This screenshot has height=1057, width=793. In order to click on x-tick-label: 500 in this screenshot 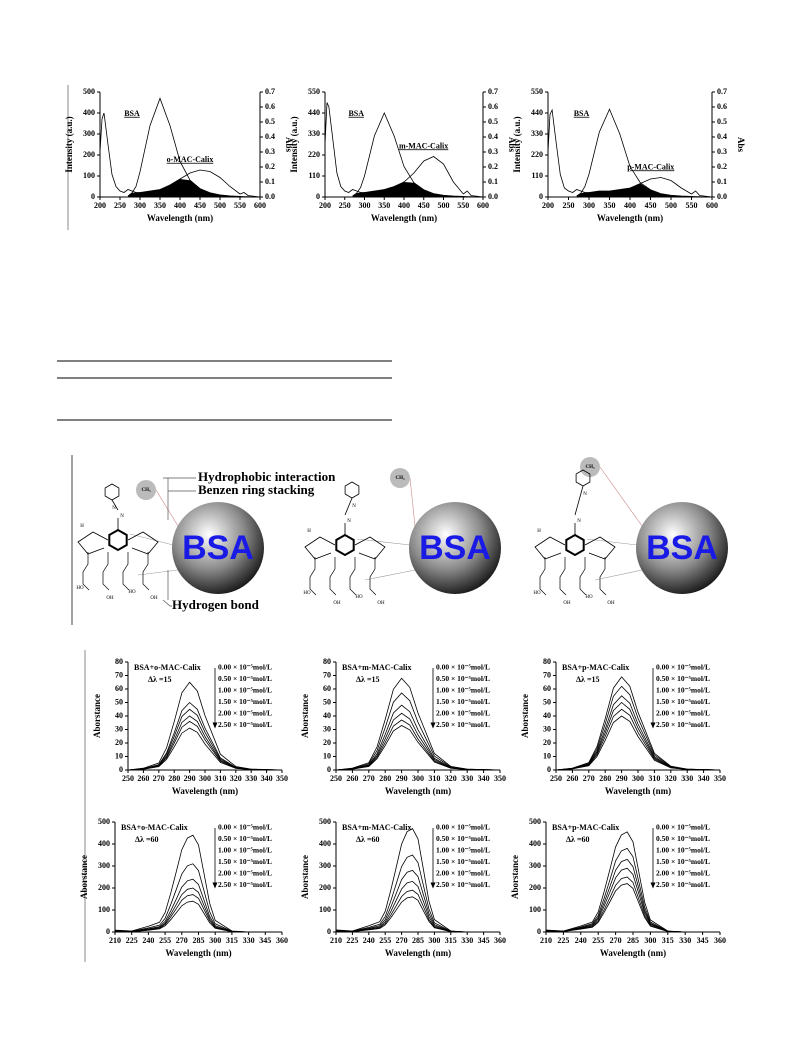, I will do `click(444, 205)`.